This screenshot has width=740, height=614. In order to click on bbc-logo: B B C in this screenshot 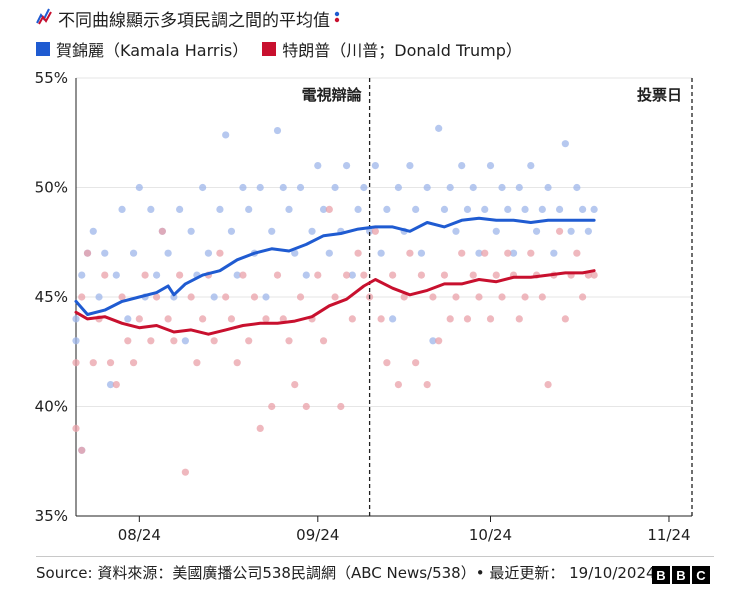, I will do `click(682, 575)`.